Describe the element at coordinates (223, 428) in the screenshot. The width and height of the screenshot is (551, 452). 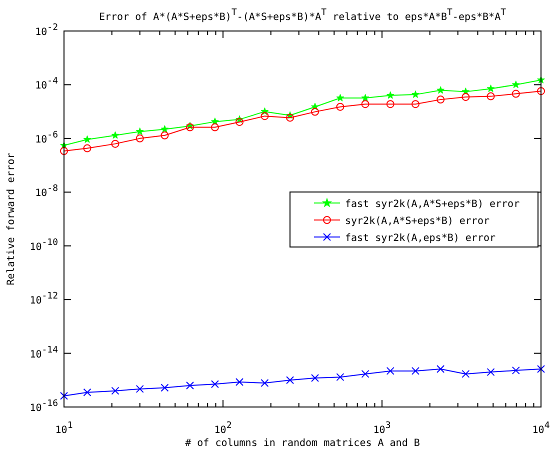
I see `x-tick-label: 10$^{2}$` at that location.